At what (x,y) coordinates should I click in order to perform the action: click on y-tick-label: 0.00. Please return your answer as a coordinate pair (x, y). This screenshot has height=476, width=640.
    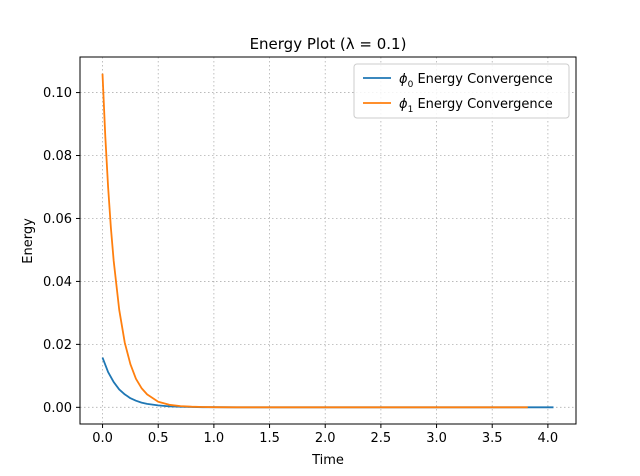
    Looking at the image, I should click on (57, 408).